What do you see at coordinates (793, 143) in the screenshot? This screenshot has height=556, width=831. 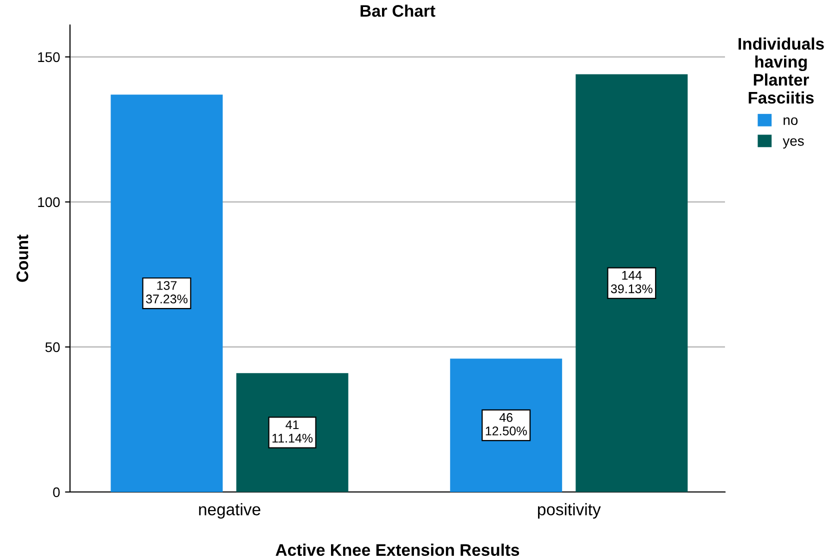 I see `legend-label: yes` at bounding box center [793, 143].